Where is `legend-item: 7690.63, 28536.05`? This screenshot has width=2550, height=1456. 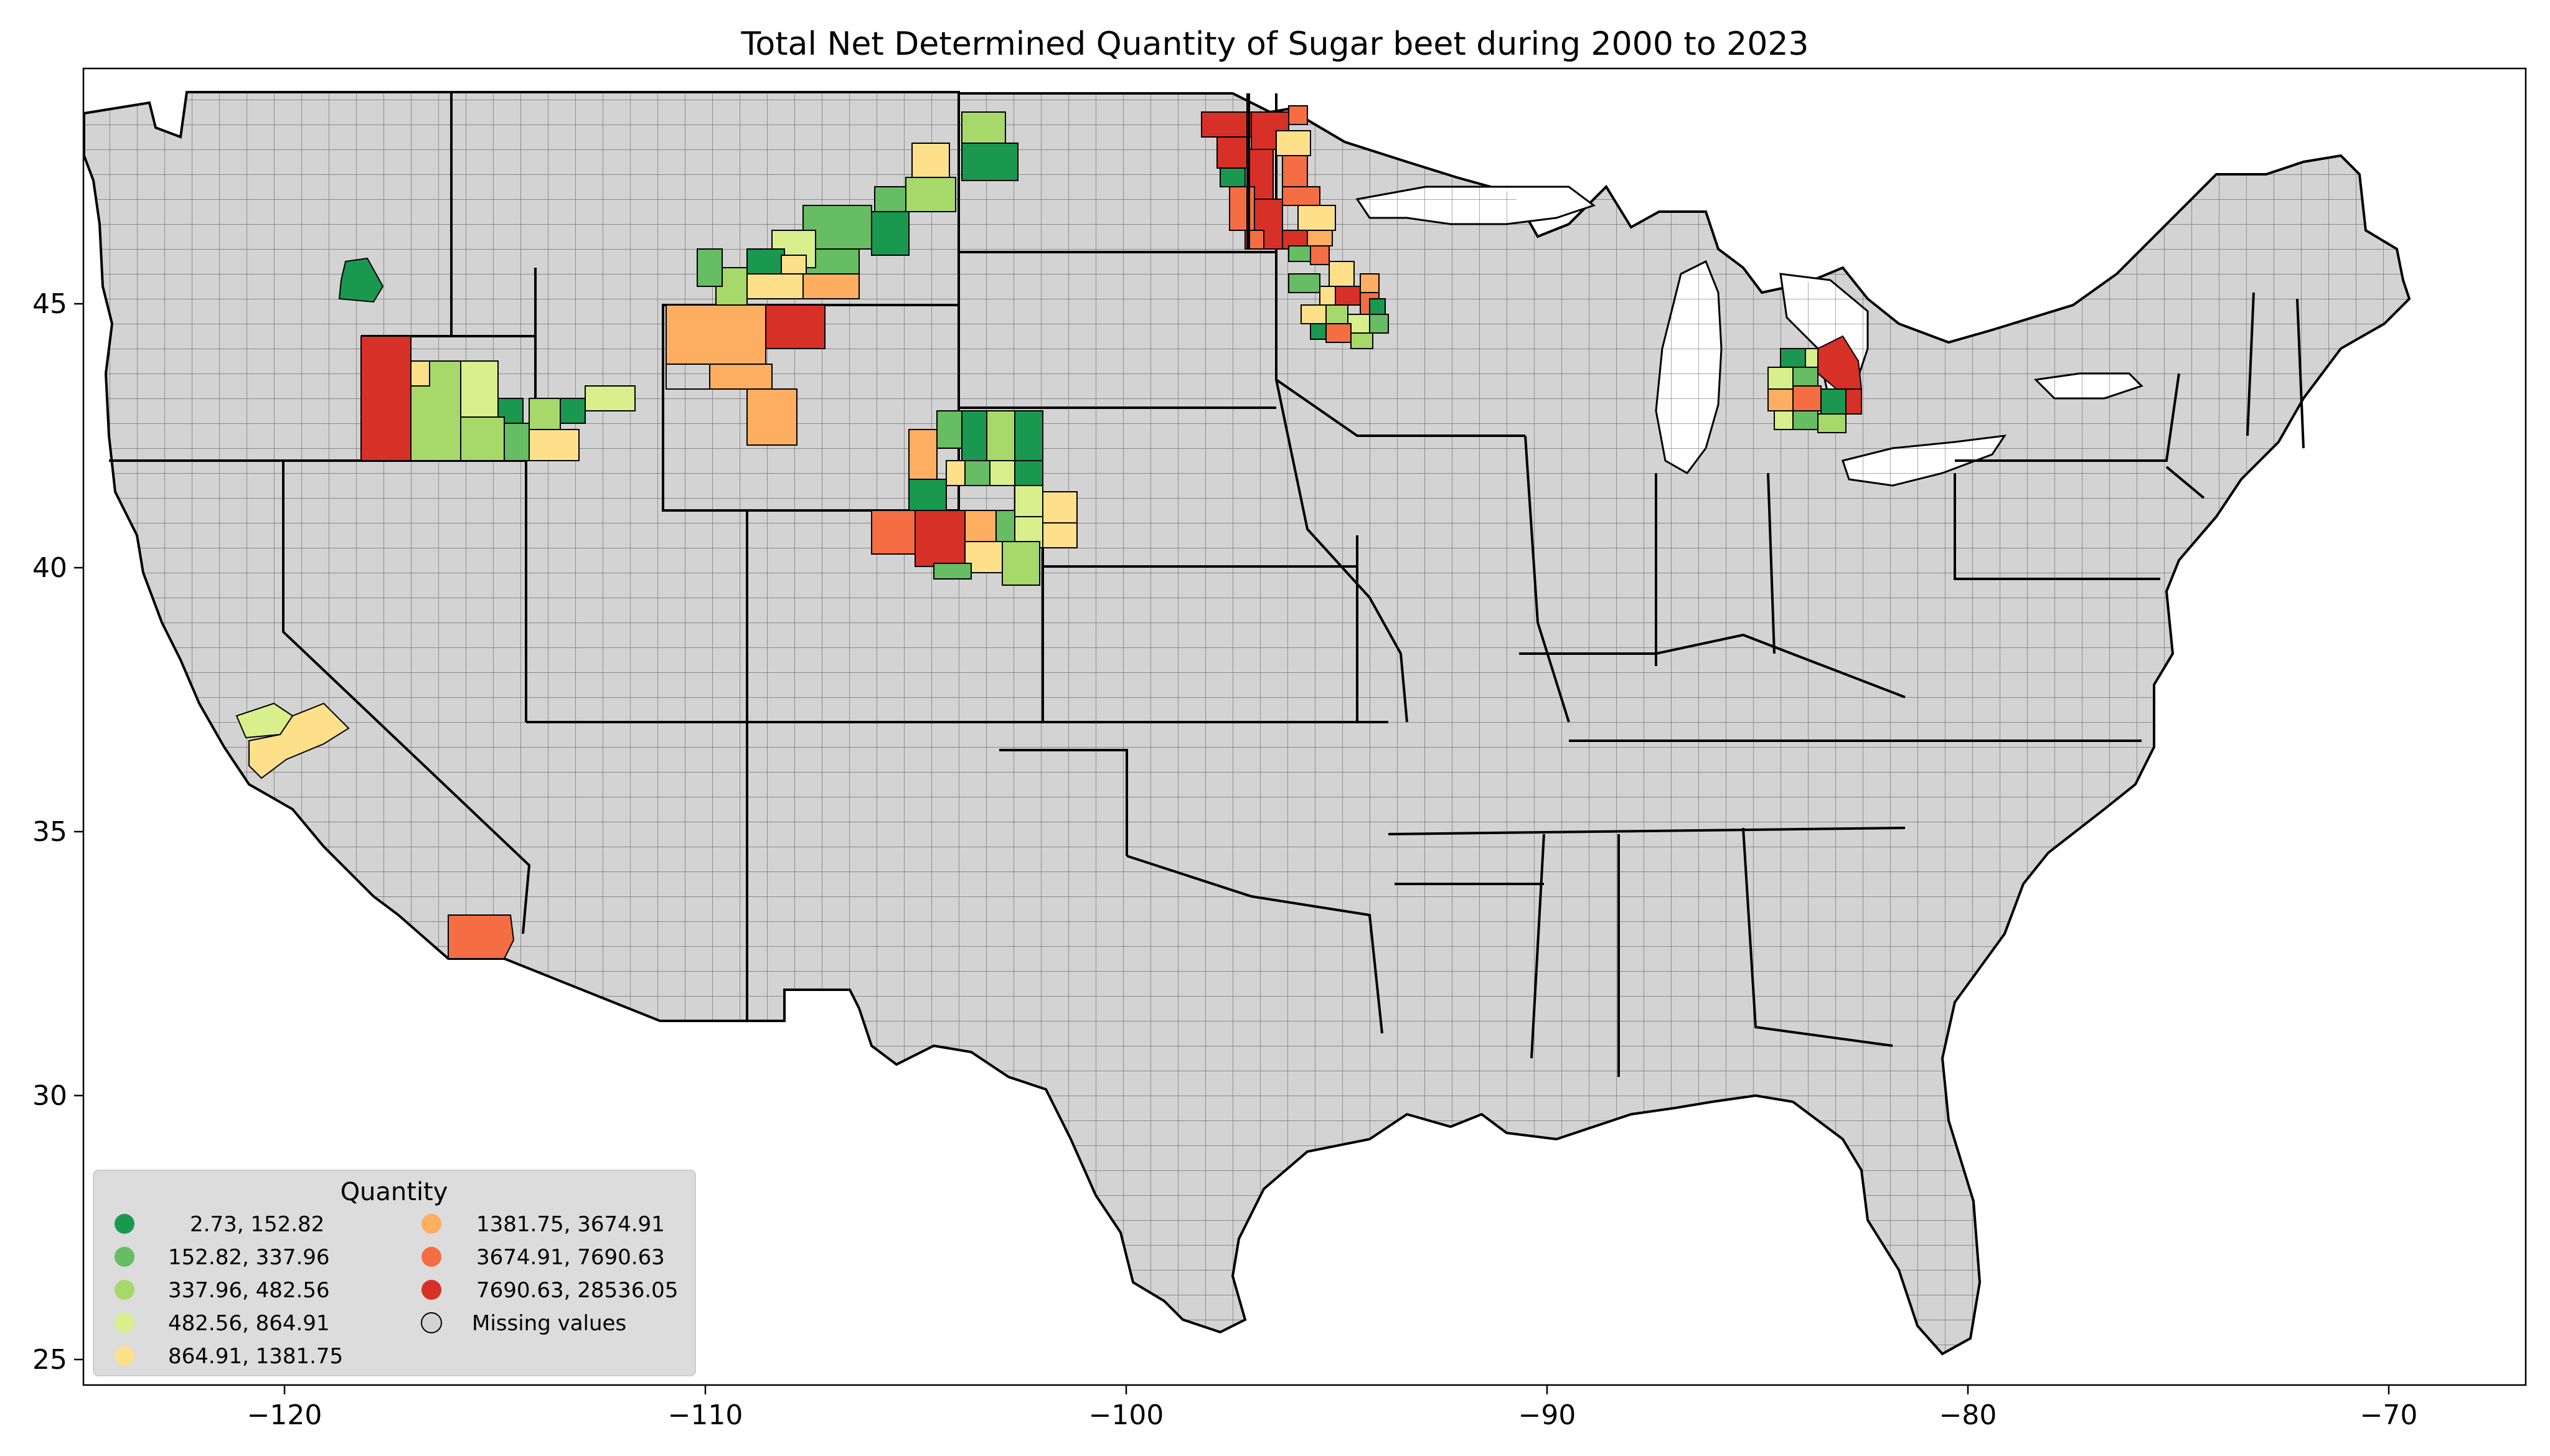 legend-item: 7690.63, 28536.05 is located at coordinates (549, 1290).